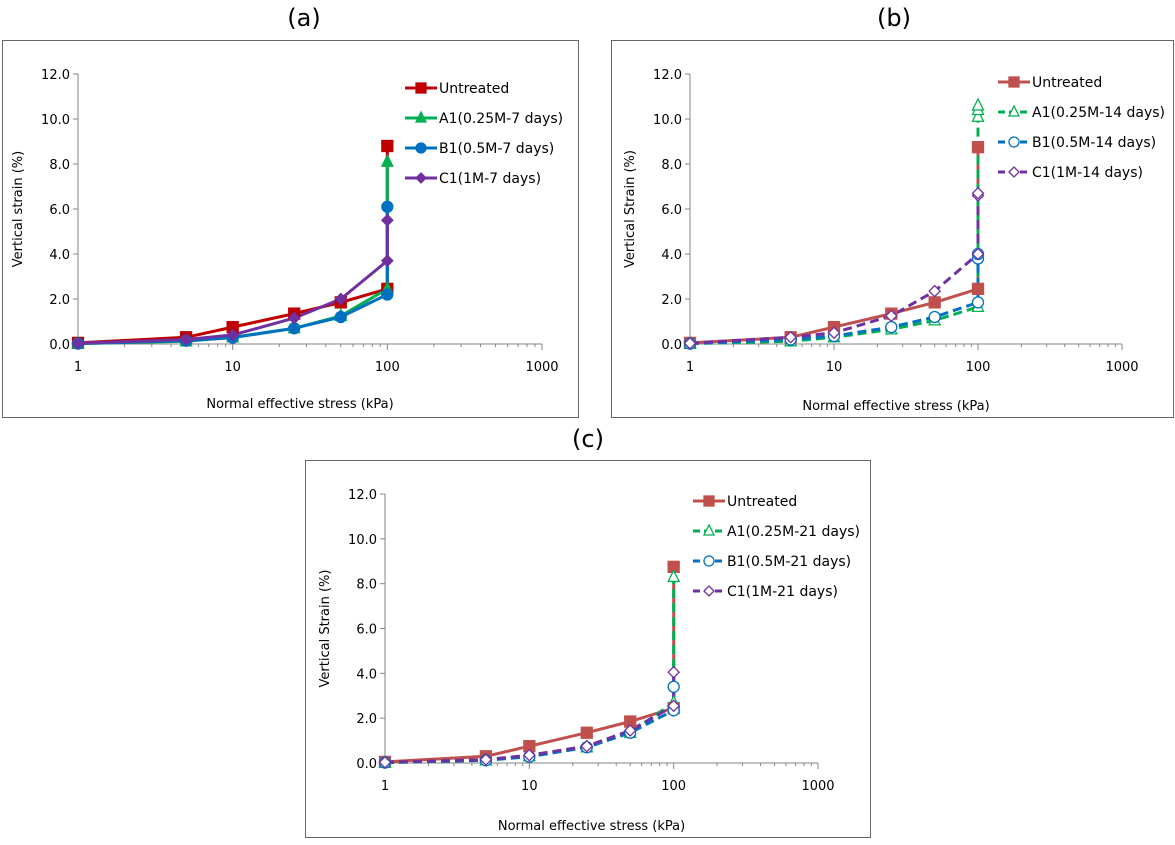  I want to click on legend-label-1: A1(0.25M-21 days), so click(793, 532).